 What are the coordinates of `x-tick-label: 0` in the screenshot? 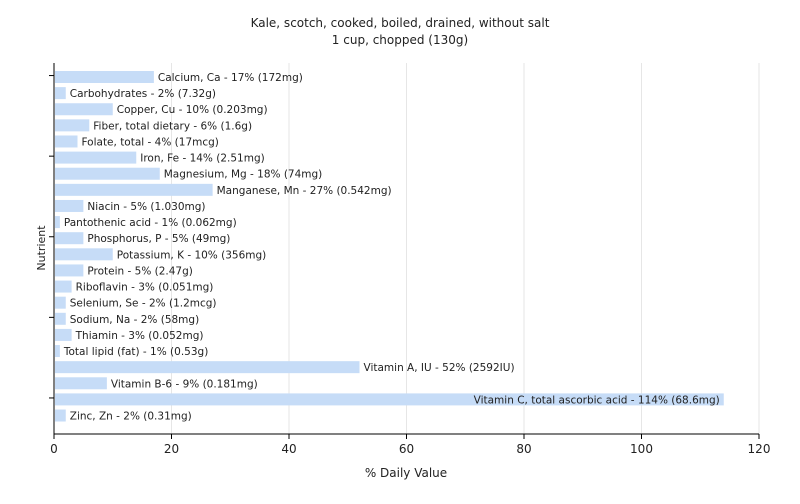 It's located at (54, 449).